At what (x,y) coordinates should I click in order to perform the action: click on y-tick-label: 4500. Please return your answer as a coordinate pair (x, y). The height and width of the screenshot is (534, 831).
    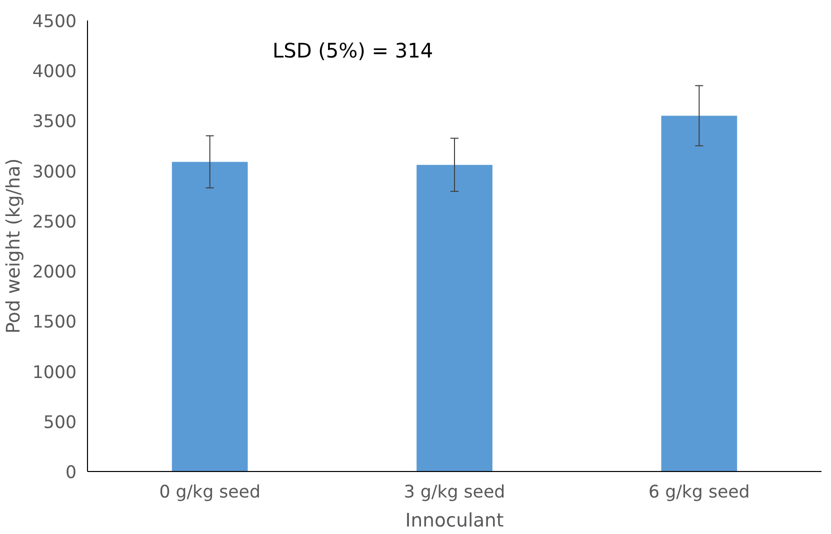
    Looking at the image, I should click on (54, 22).